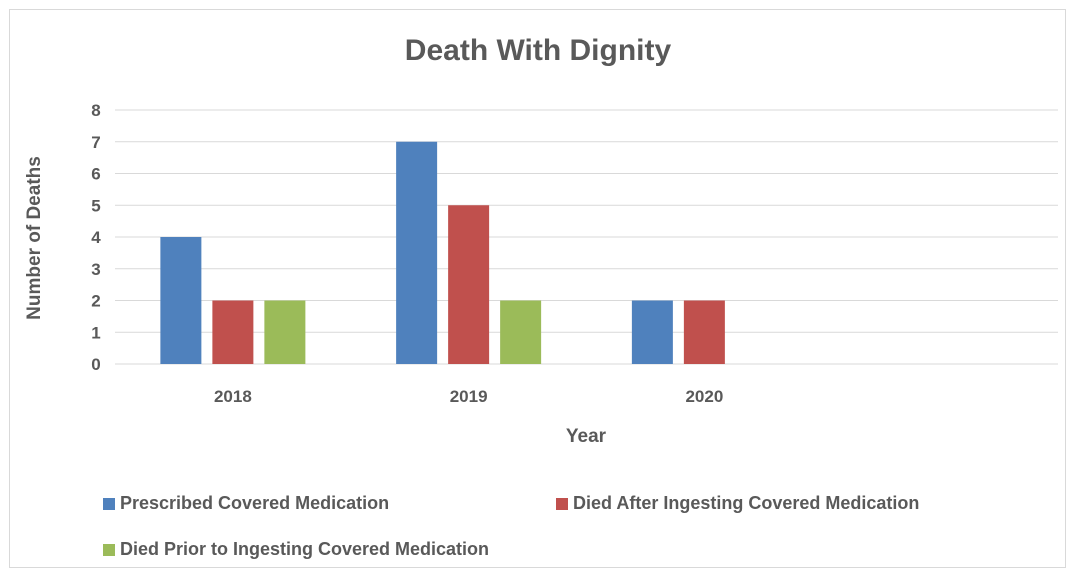  What do you see at coordinates (704, 396) in the screenshot?
I see `x-tick-label: 2020` at bounding box center [704, 396].